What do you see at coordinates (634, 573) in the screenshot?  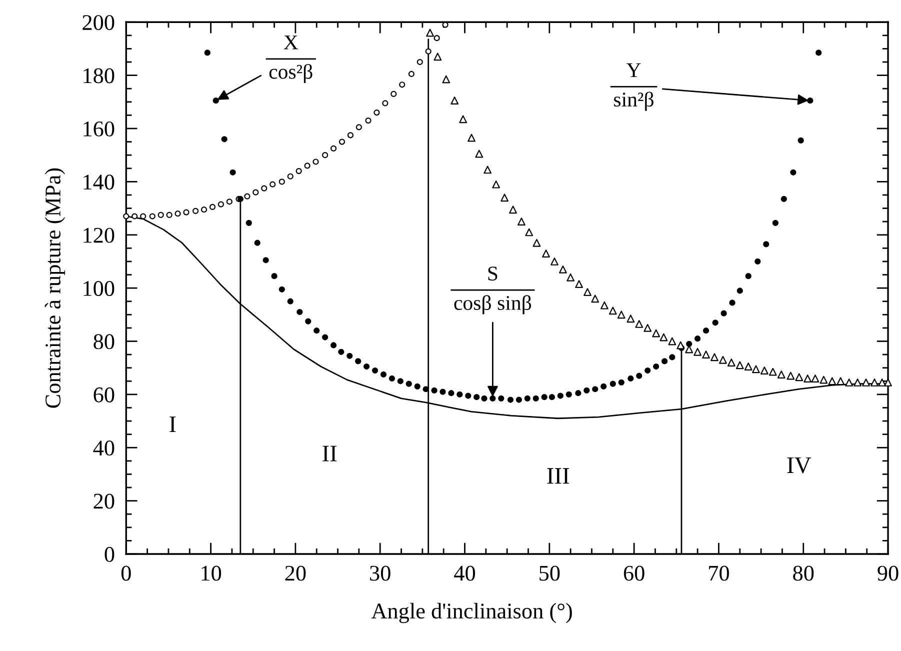 I see `x-tick-label: 60` at bounding box center [634, 573].